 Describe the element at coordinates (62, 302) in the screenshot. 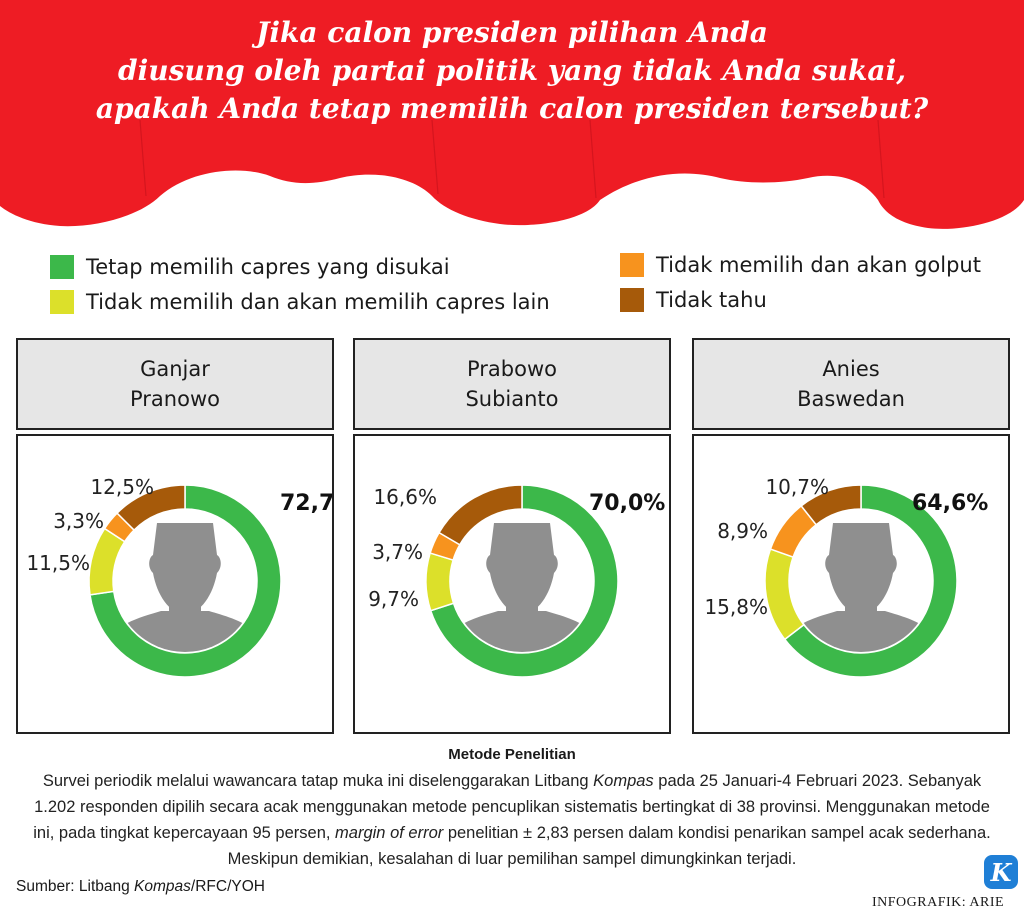

I see `legend-swatch-yellow` at that location.